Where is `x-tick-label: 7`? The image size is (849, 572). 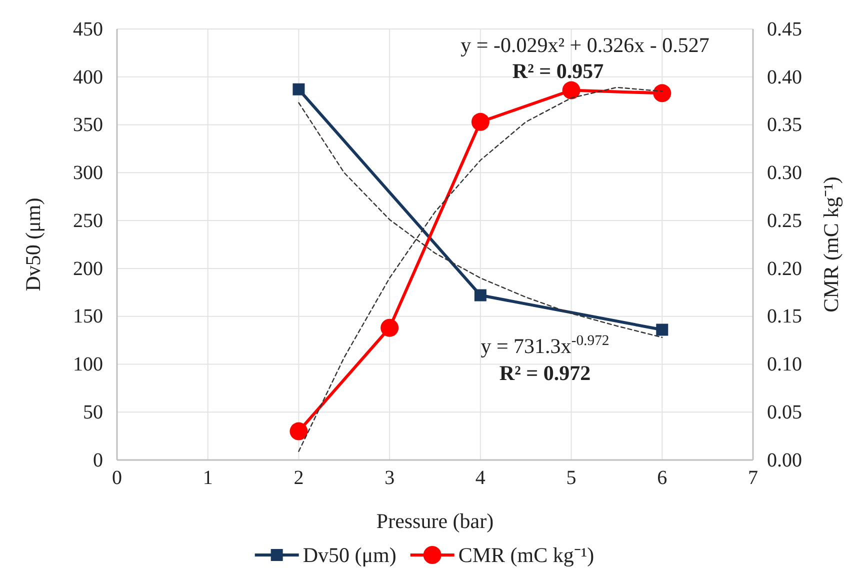 x-tick-label: 7 is located at coordinates (753, 478).